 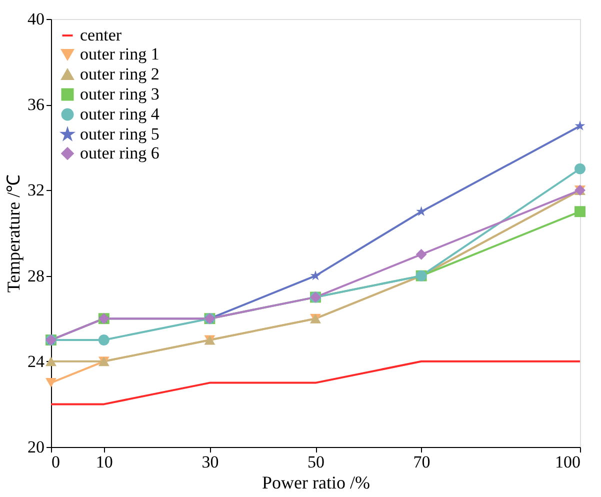 I want to click on legend-label: outer ring 2, so click(x=120, y=74).